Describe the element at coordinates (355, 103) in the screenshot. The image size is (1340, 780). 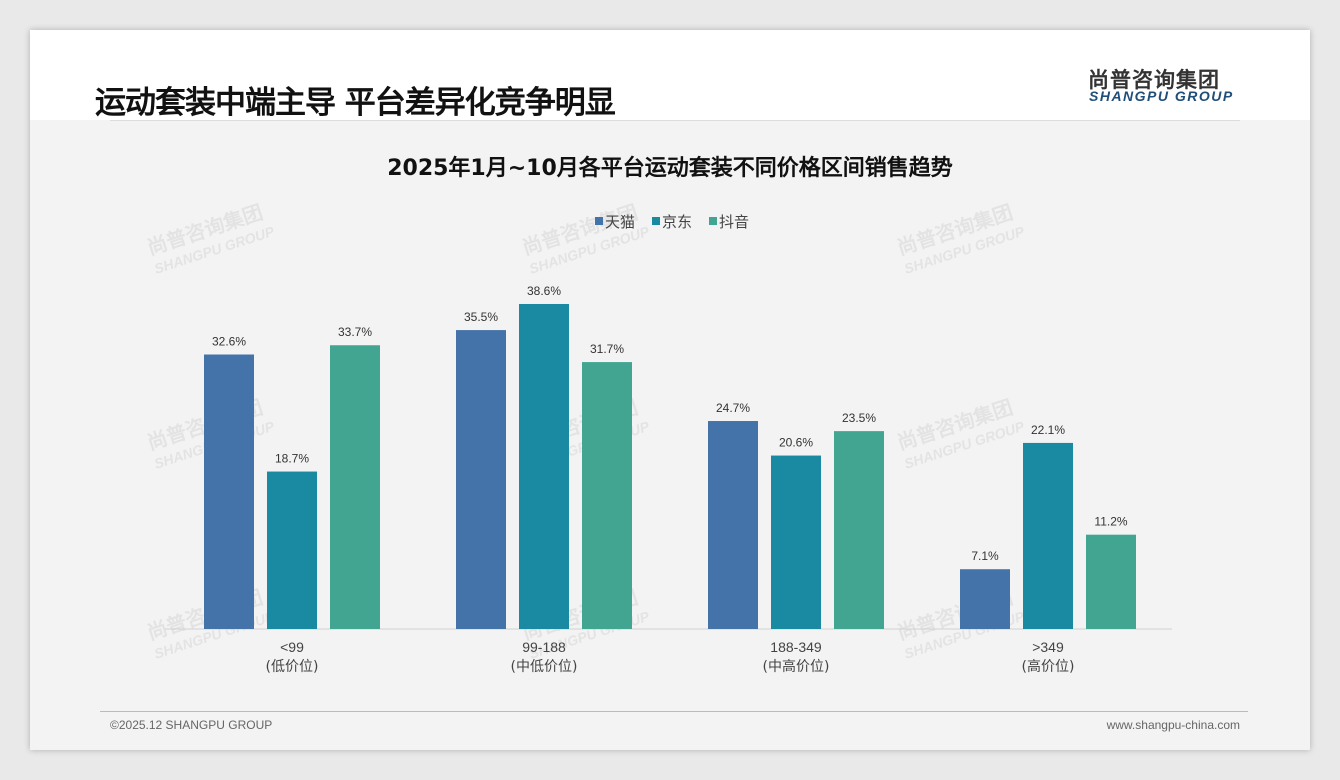
I see `page-title: 运动套装中端主导 平台差异化竞争明显` at that location.